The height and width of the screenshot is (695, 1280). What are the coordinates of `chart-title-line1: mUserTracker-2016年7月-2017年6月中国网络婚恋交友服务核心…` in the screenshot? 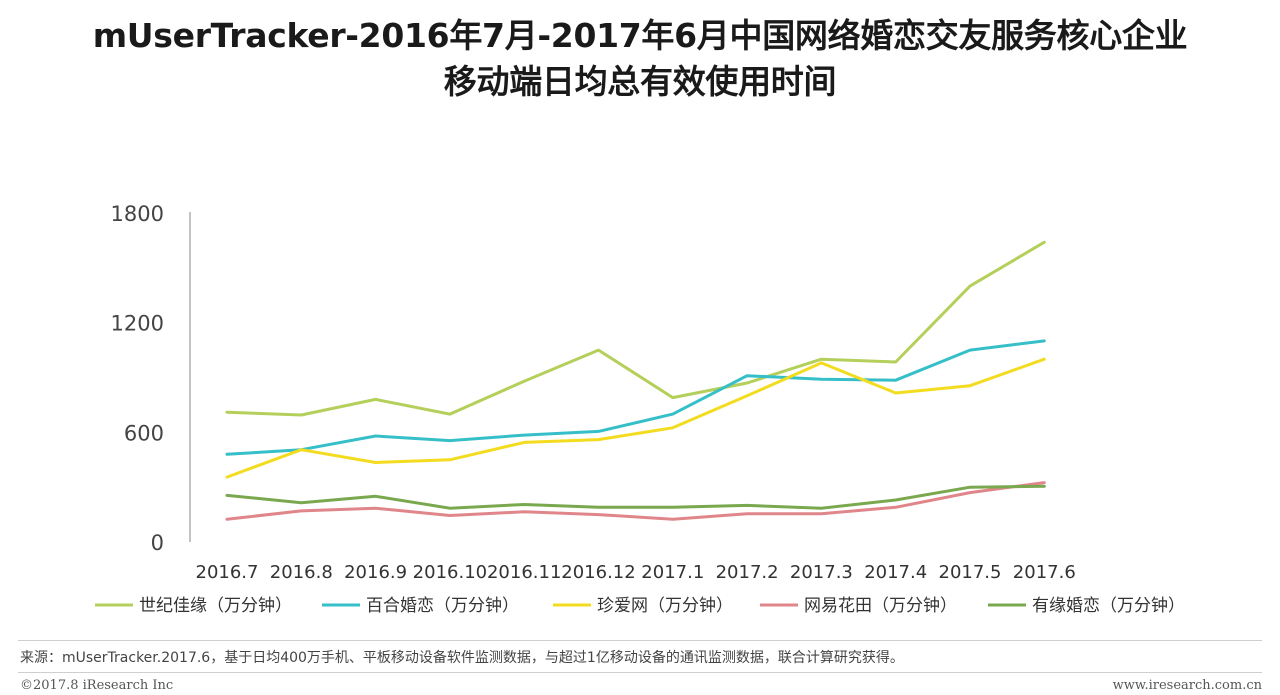 It's located at (640, 35).